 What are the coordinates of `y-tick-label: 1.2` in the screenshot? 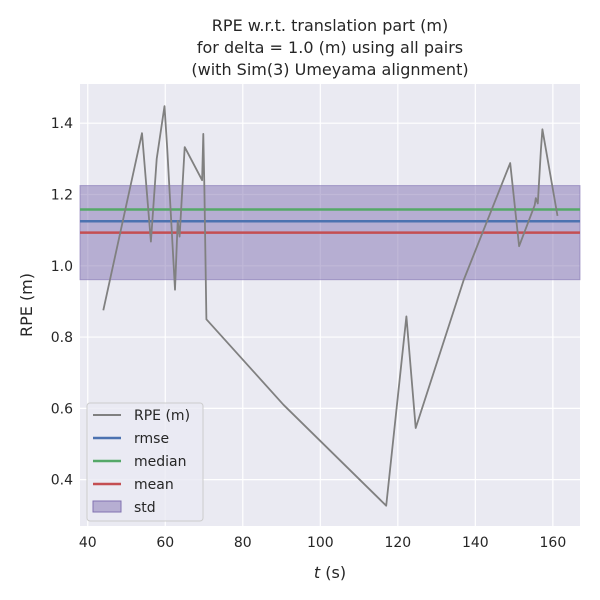 It's located at (62, 196).